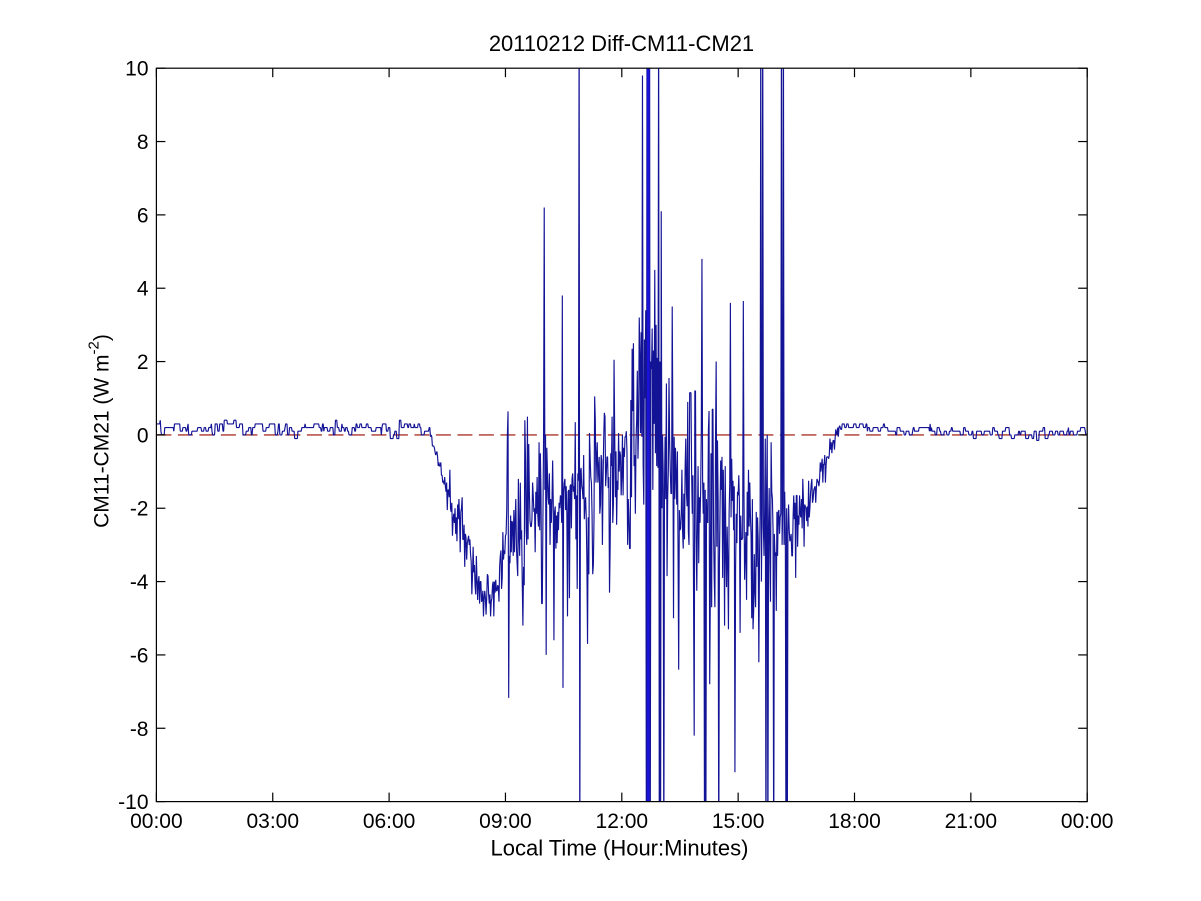 The height and width of the screenshot is (901, 1201). What do you see at coordinates (133, 802) in the screenshot?
I see `svg-text: -10` at bounding box center [133, 802].